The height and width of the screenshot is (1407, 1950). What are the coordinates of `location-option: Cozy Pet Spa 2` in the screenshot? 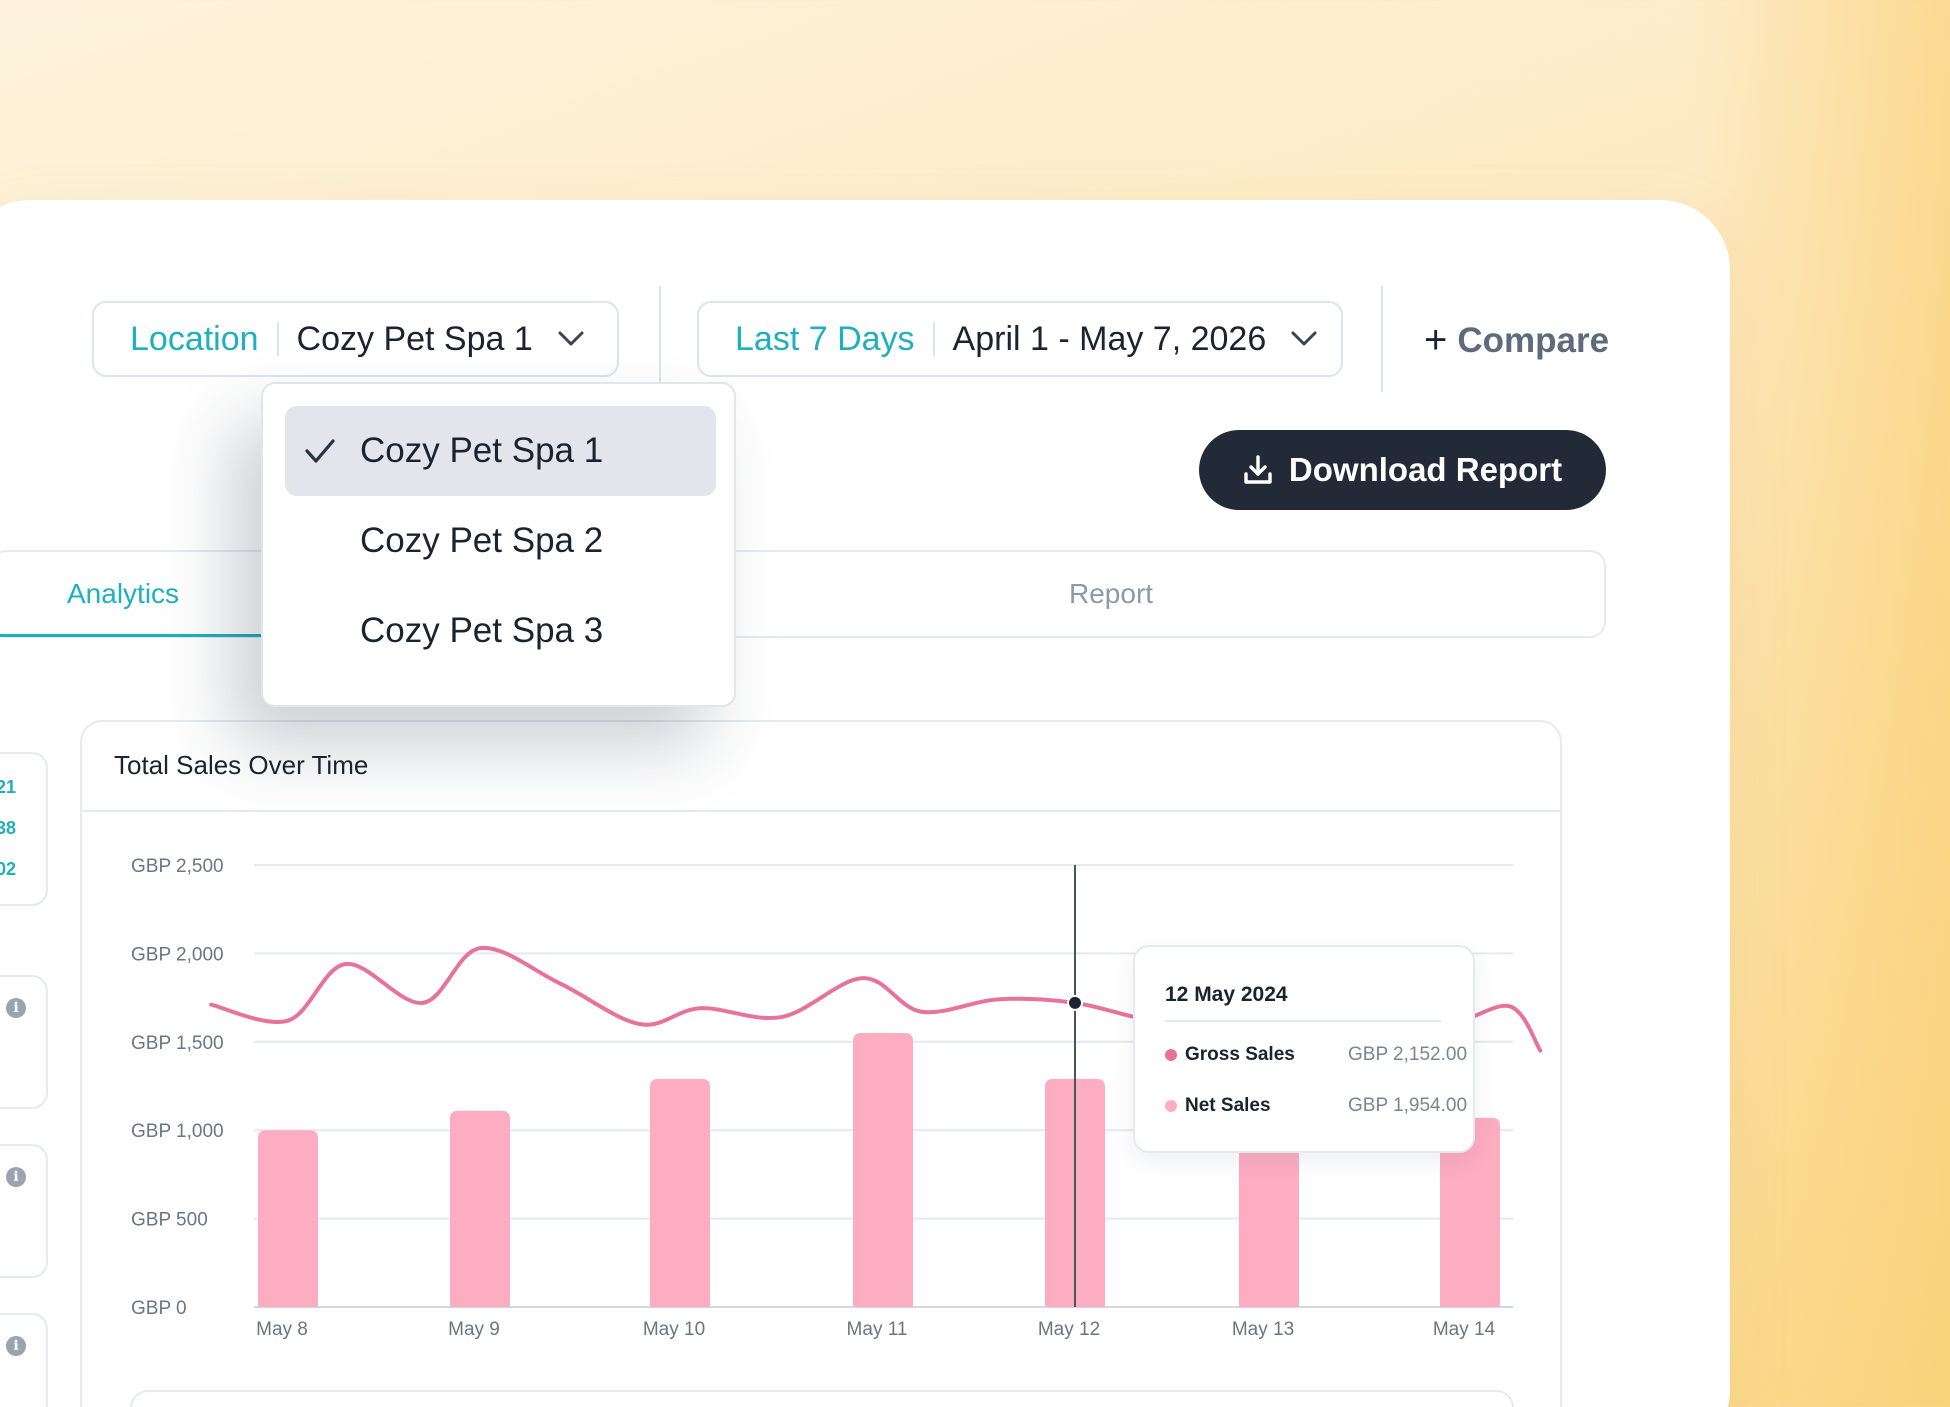 It's located at (500, 541).